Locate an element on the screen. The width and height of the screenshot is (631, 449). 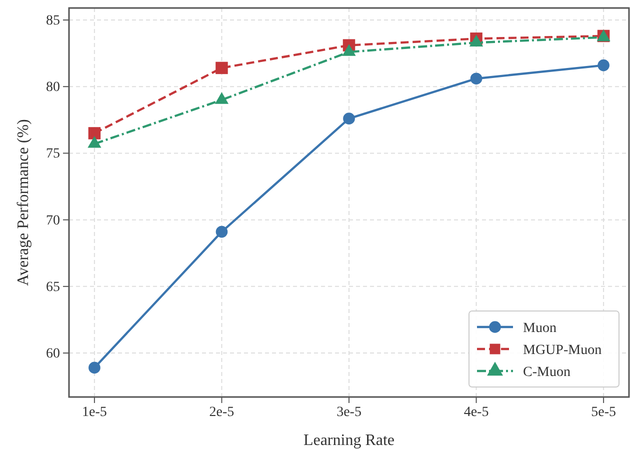
x-axis-title: Learning Rate is located at coordinates (349, 440).